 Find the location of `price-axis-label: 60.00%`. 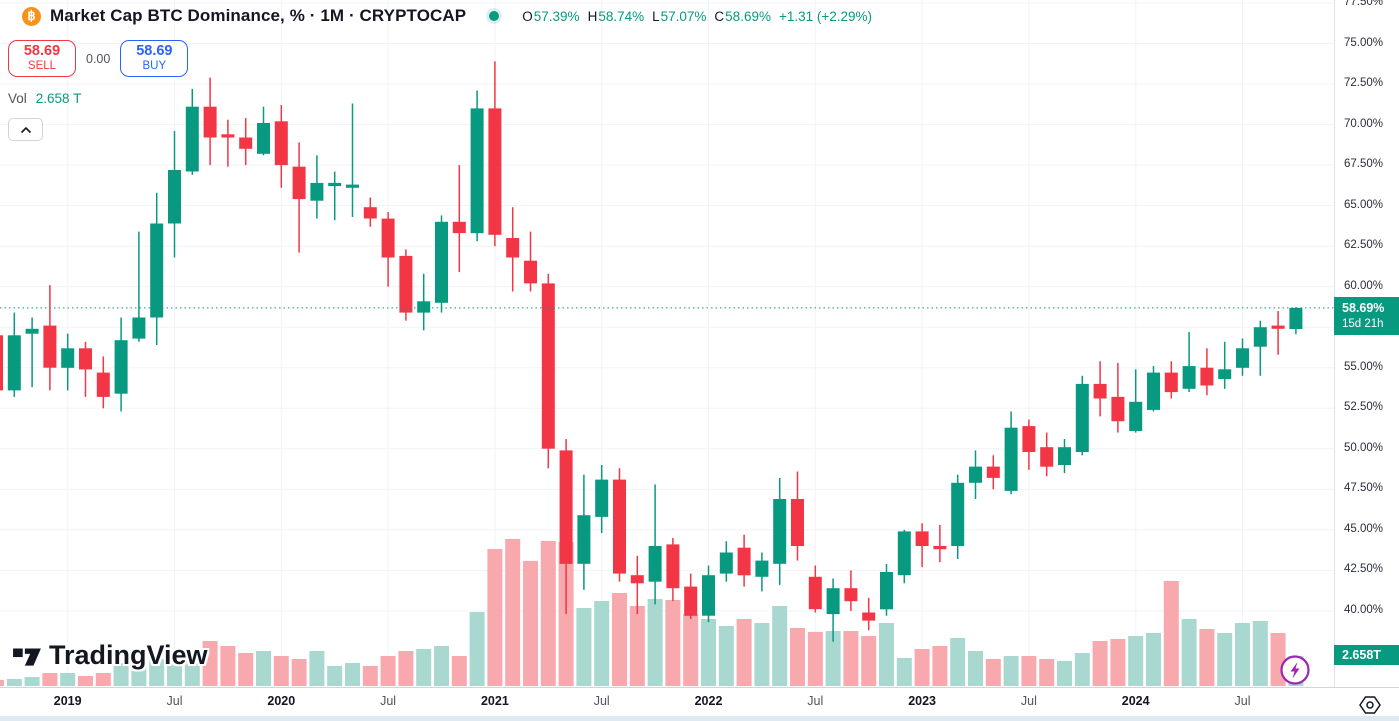

price-axis-label: 60.00% is located at coordinates (1364, 285).